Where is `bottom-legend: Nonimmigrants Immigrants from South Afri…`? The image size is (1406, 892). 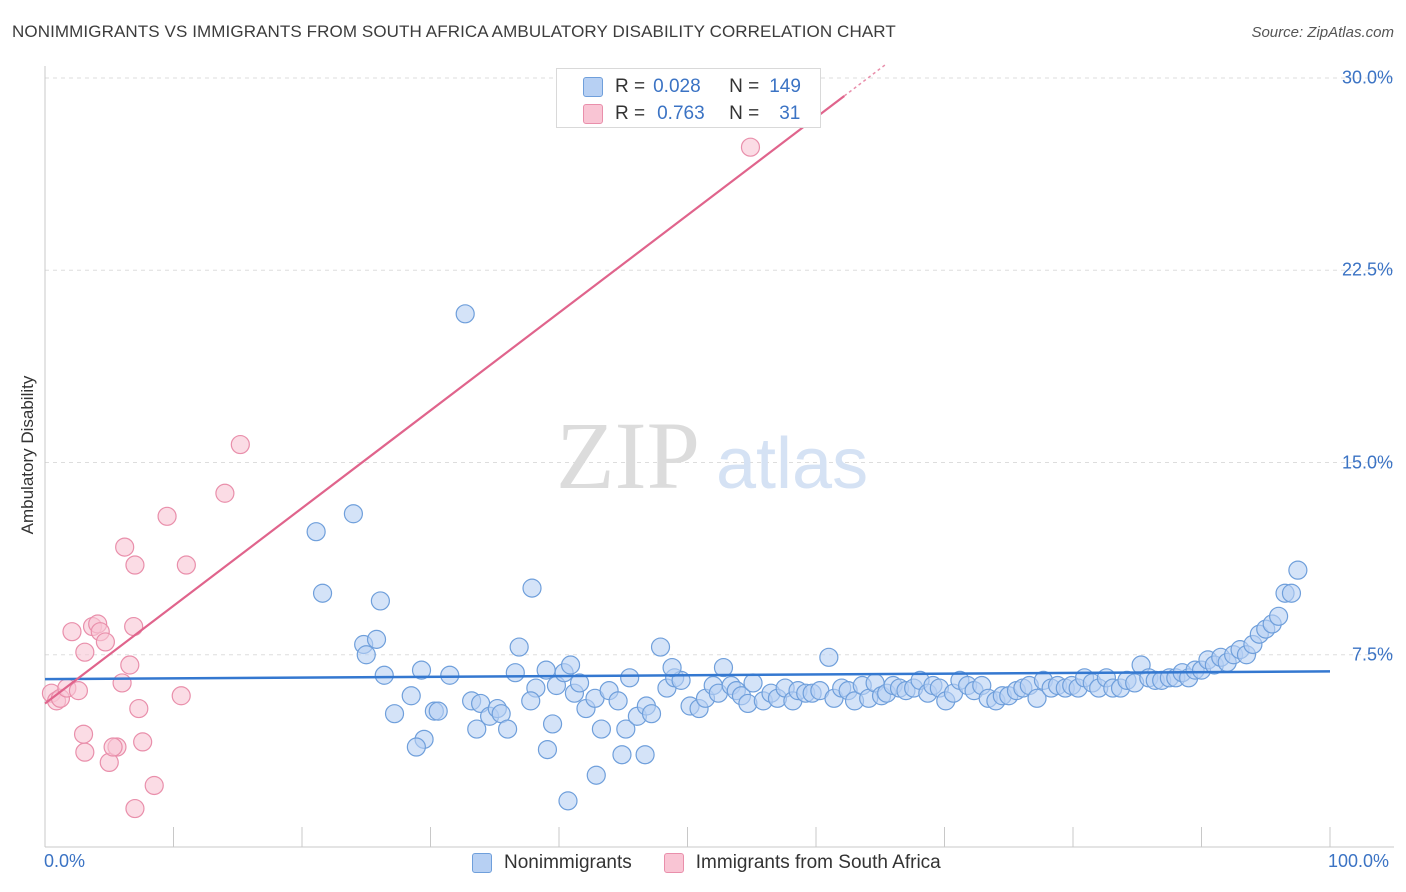
bottom-legend: Nonimmigrants Immigrants from South Afri… is located at coordinates (722, 863).